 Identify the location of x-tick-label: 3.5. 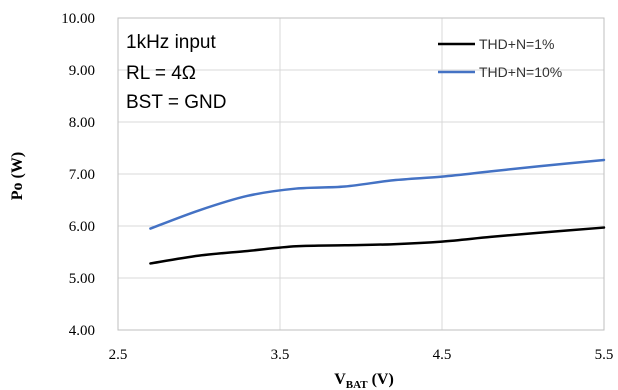
(280, 355).